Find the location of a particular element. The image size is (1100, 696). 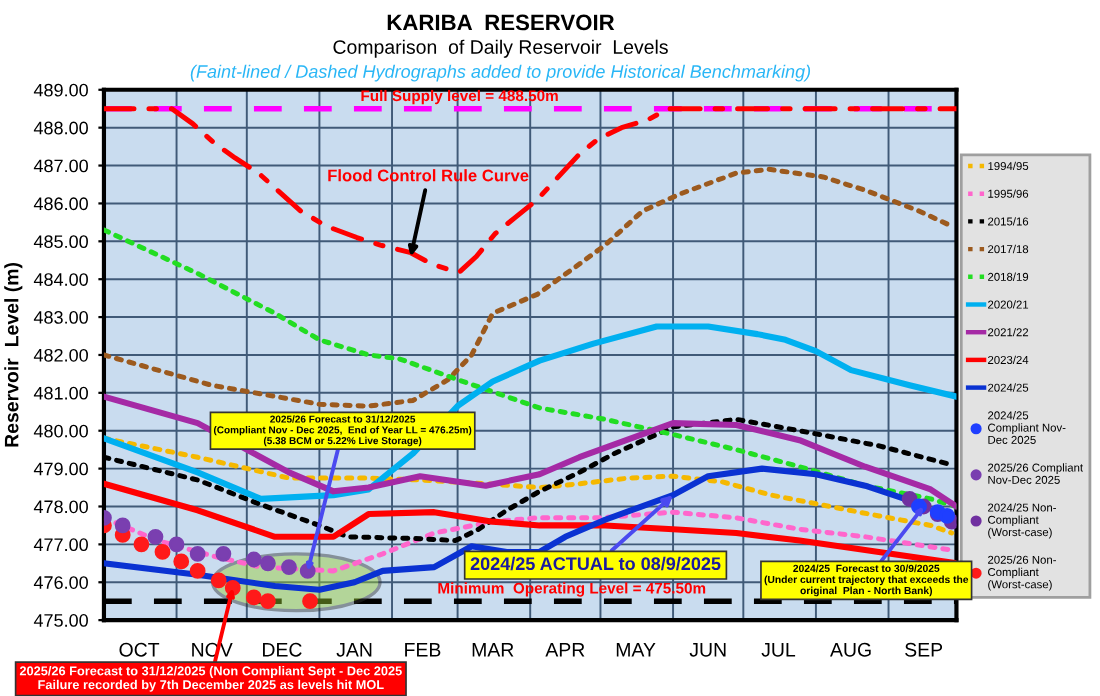

x-tick-label: AUG is located at coordinates (850, 649).